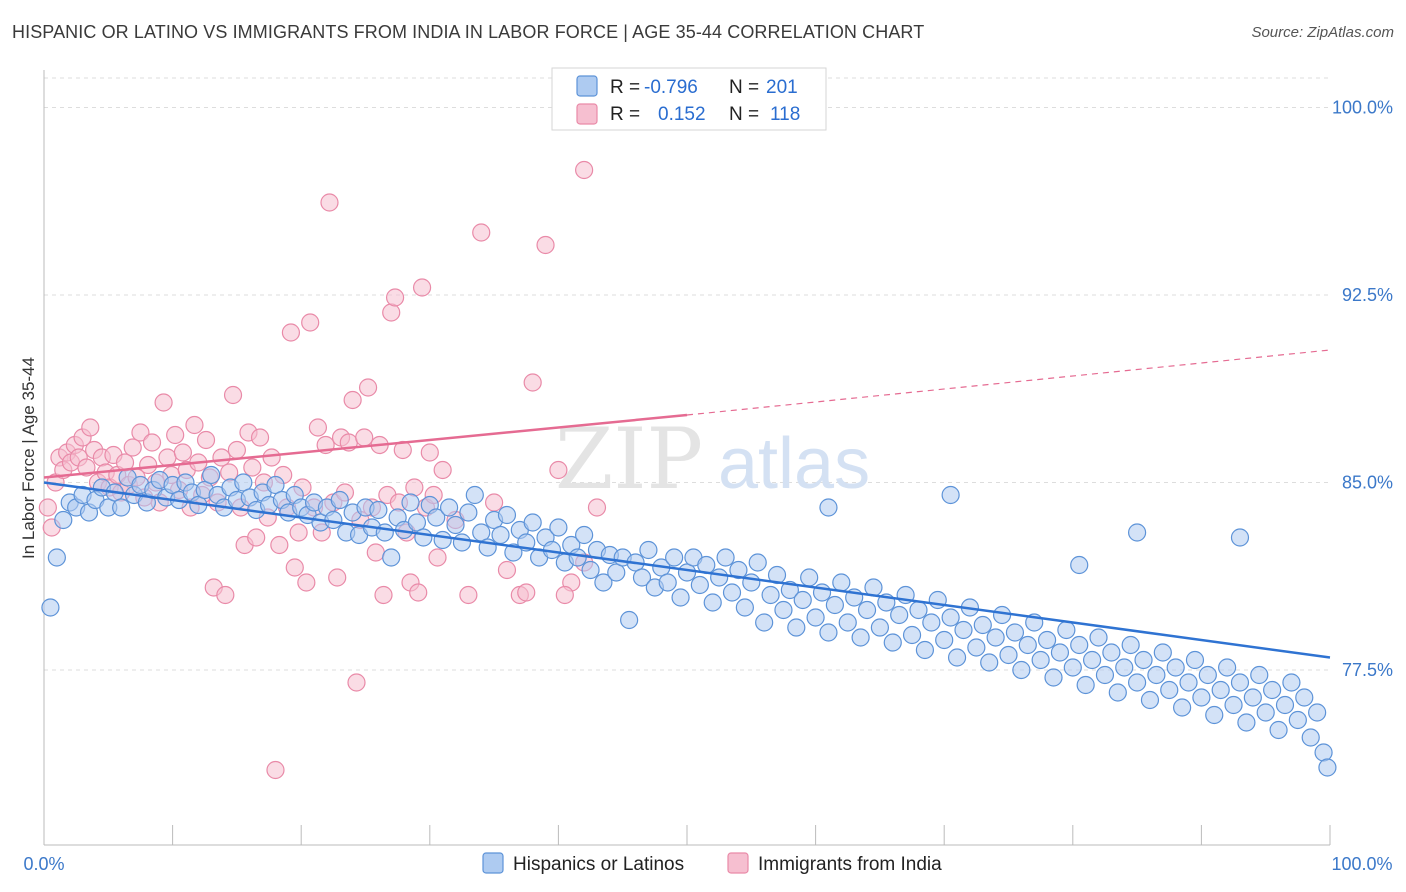  Describe the element at coordinates (587, 86) in the screenshot. I see `legend-swatch-blue` at that location.